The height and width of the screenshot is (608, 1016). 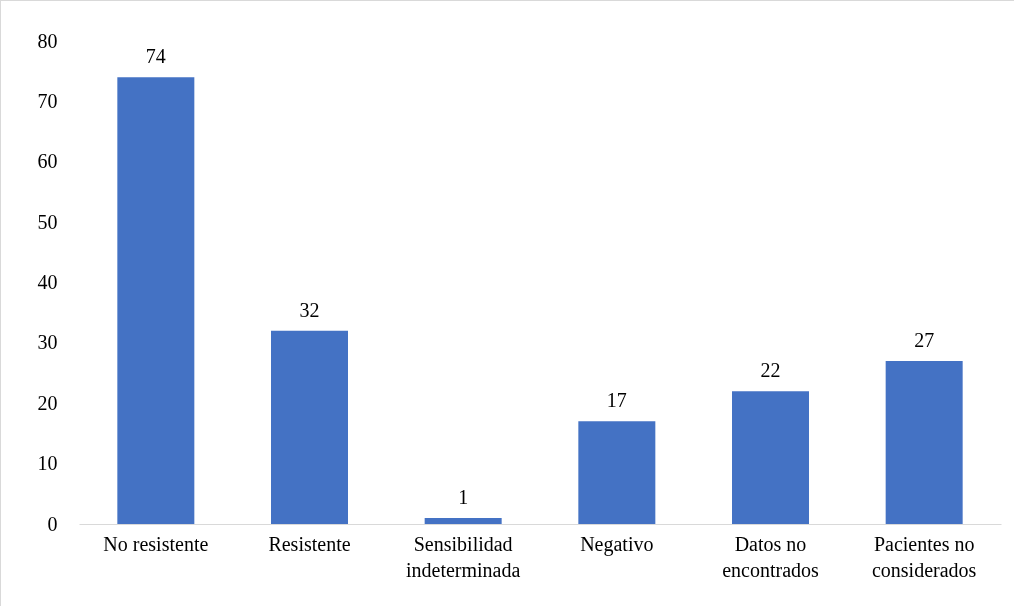 What do you see at coordinates (47, 221) in the screenshot?
I see `y-tick-label: 50` at bounding box center [47, 221].